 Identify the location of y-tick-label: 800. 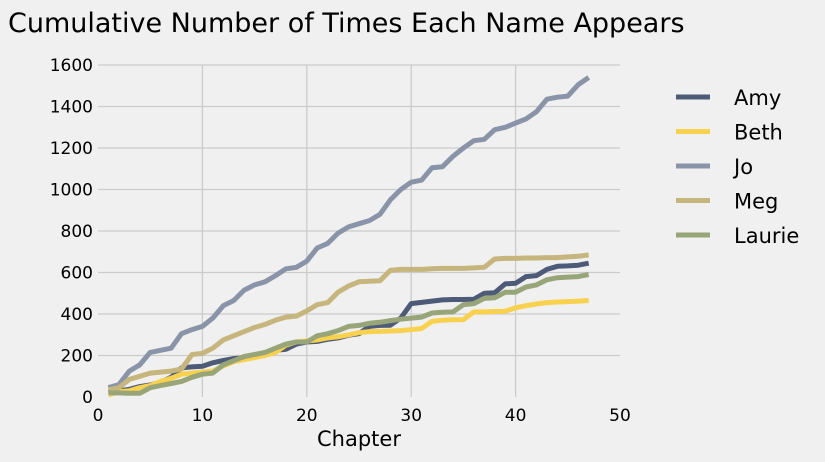
(77, 232).